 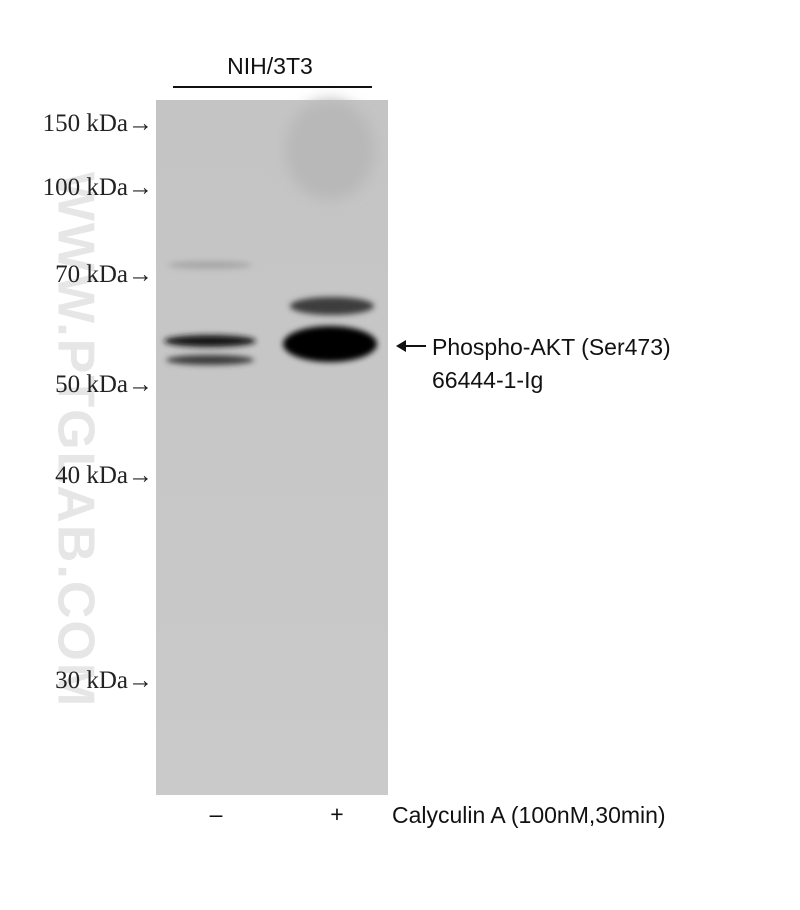 I want to click on marker-label: 70 kDa→, so click(x=104, y=274).